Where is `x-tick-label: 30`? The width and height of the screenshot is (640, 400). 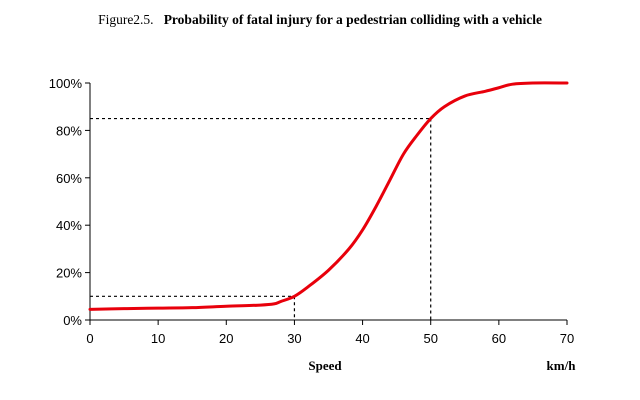 x-tick-label: 30 is located at coordinates (294, 338).